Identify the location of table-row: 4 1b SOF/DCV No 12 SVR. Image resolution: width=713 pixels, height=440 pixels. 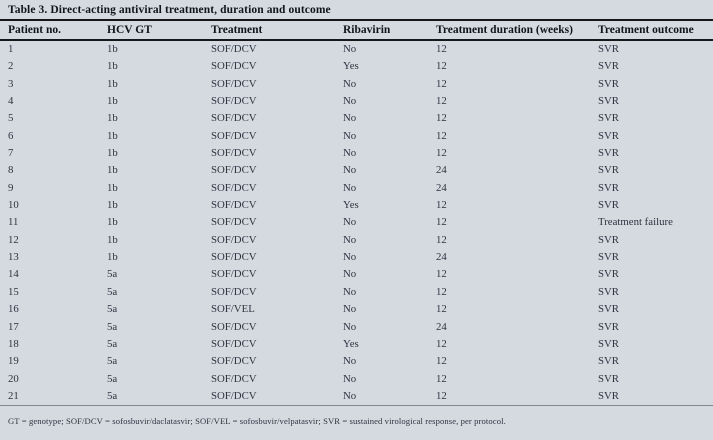
(356, 101).